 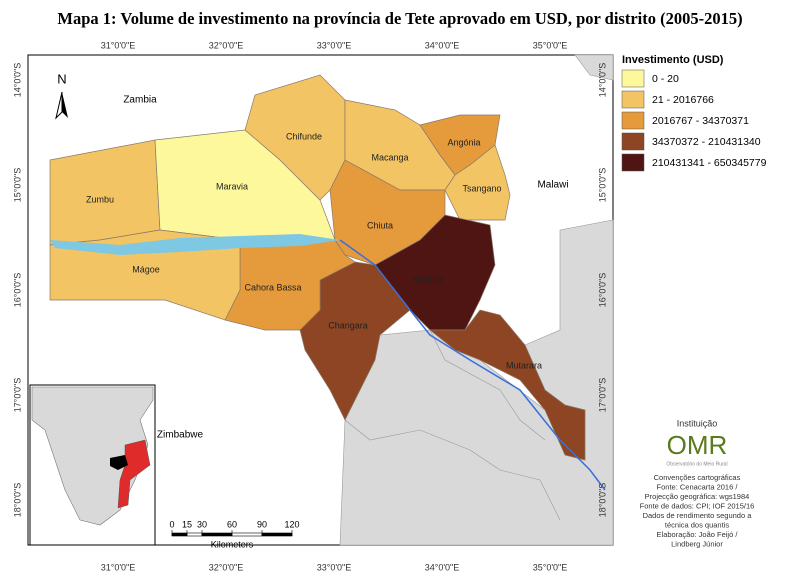 I want to click on note: Elaboração: João Feijó /, so click(x=698, y=534).